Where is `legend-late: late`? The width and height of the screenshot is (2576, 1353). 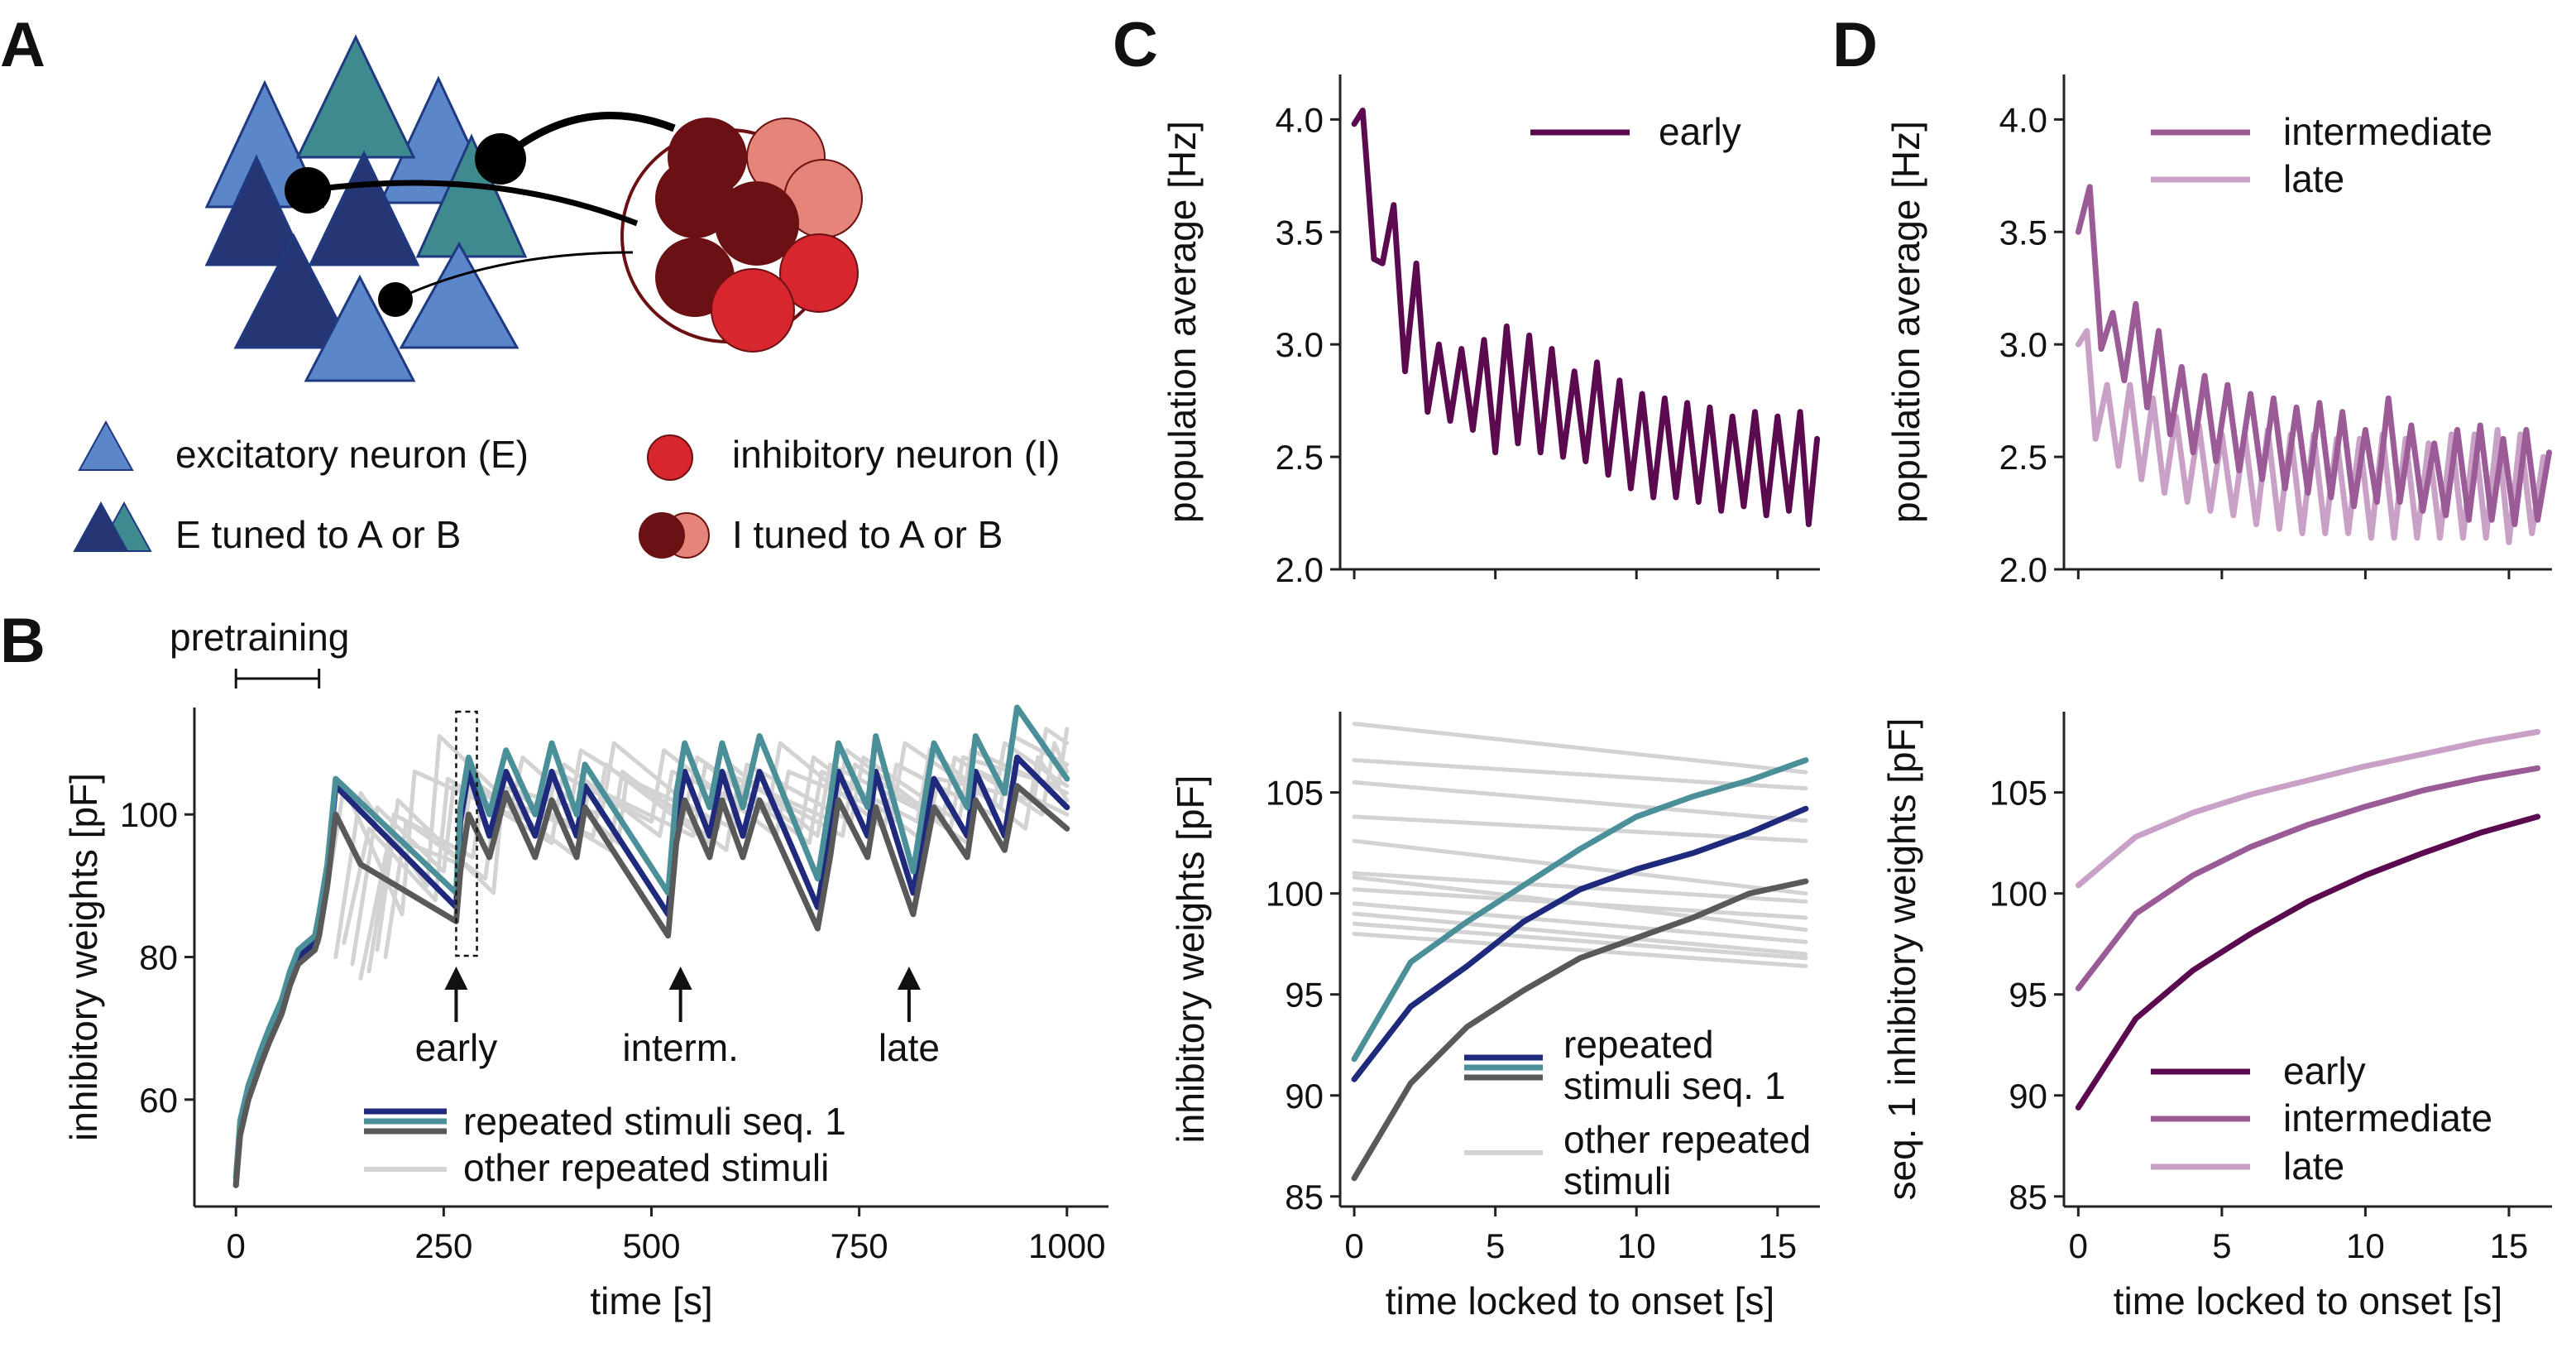 legend-late: late is located at coordinates (2313, 178).